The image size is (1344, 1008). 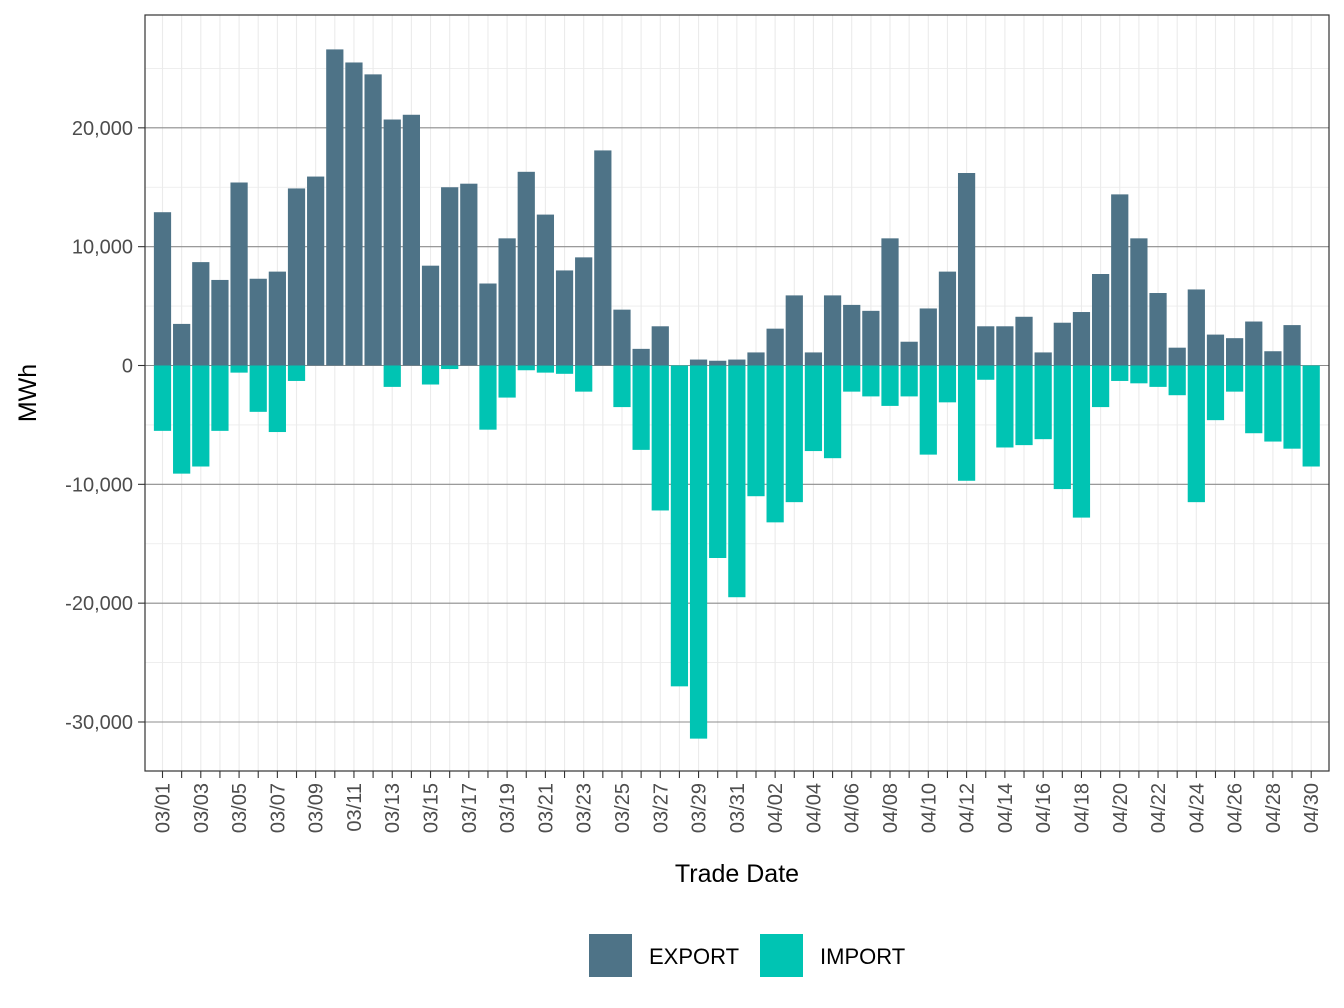 I want to click on x-tick-label: 03/31, so click(x=738, y=808).